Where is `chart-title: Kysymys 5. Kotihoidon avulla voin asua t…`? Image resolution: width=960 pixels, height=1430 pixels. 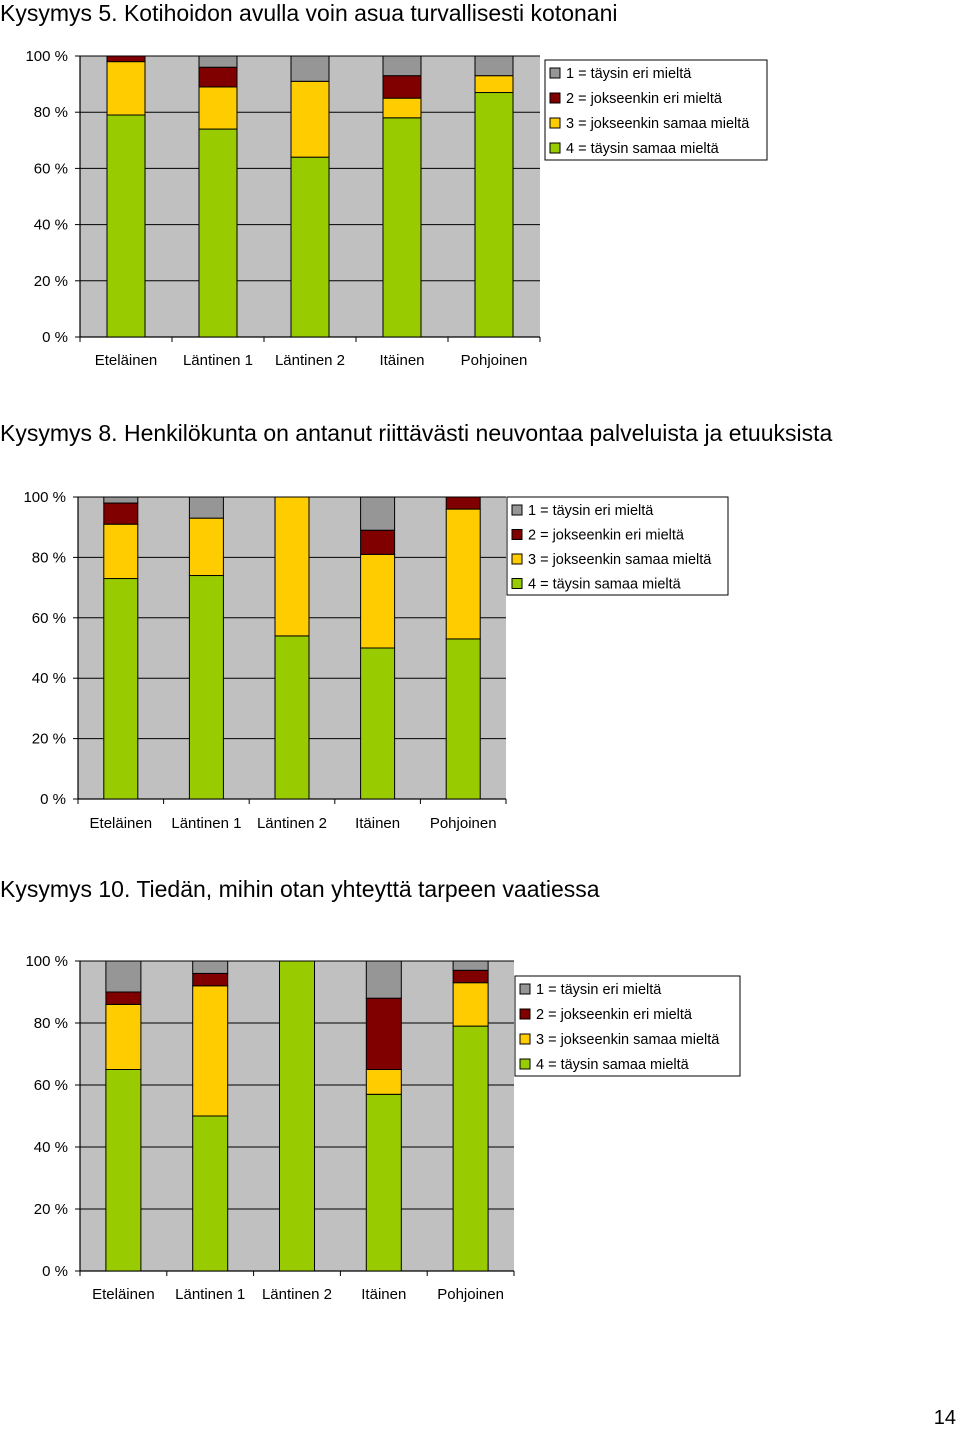
chart-title: Kysymys 5. Kotihoidon avulla voin asua t… is located at coordinates (309, 13).